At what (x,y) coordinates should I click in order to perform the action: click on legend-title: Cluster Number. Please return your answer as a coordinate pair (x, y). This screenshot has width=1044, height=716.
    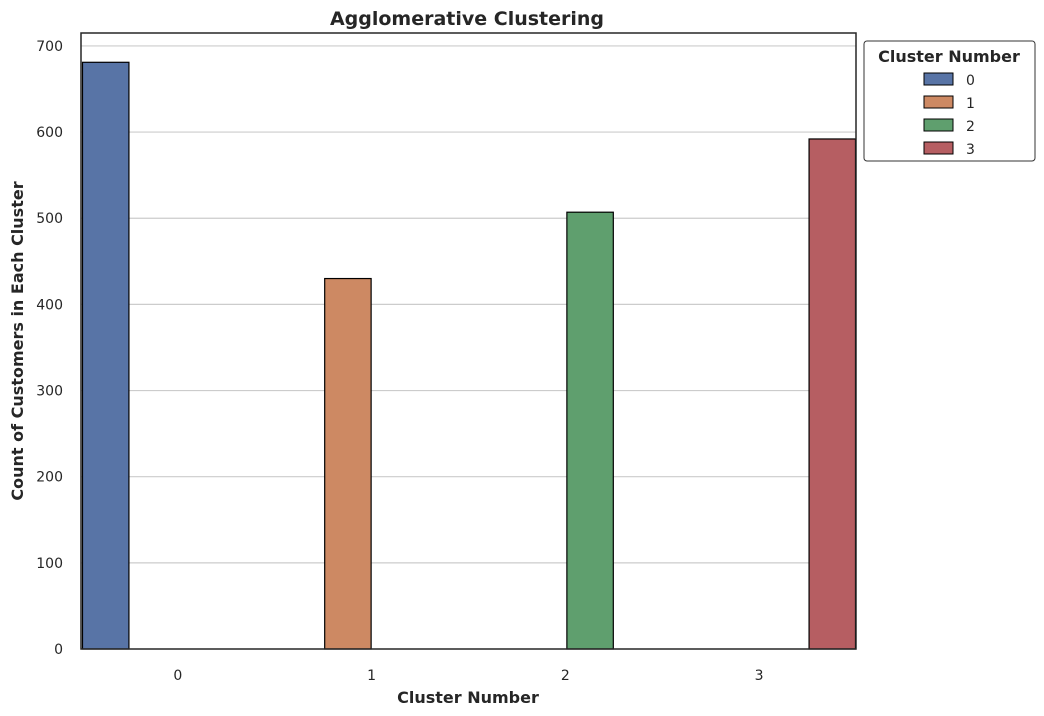
    Looking at the image, I should click on (949, 56).